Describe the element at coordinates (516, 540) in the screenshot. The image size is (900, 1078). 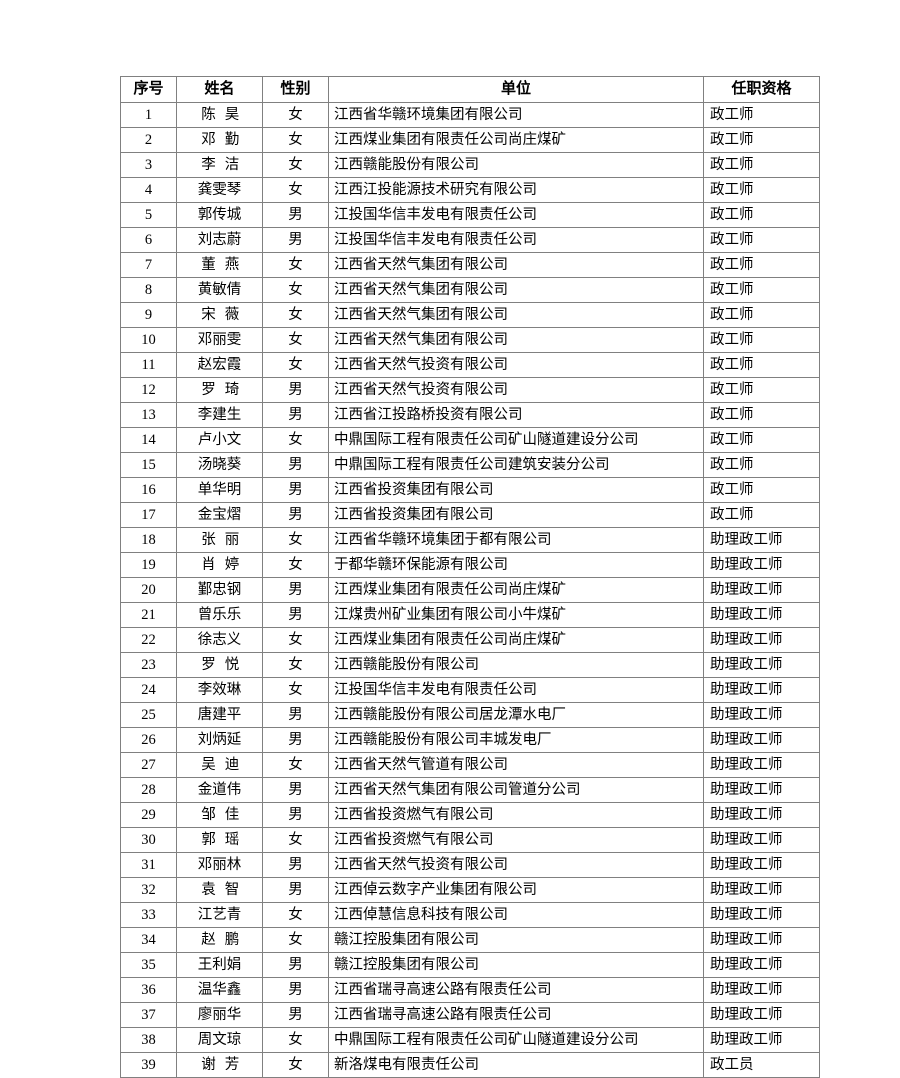
I see `cell-unit: 江西省华赣环境集团于都有限公司` at that location.